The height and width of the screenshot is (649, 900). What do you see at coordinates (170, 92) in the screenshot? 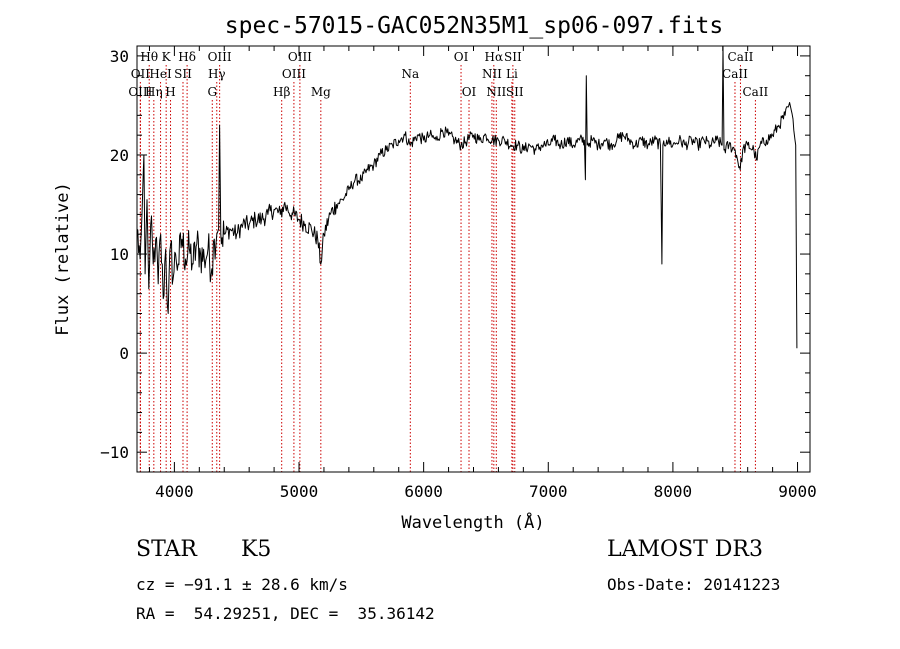
I see `line-label-6: H` at bounding box center [170, 92].